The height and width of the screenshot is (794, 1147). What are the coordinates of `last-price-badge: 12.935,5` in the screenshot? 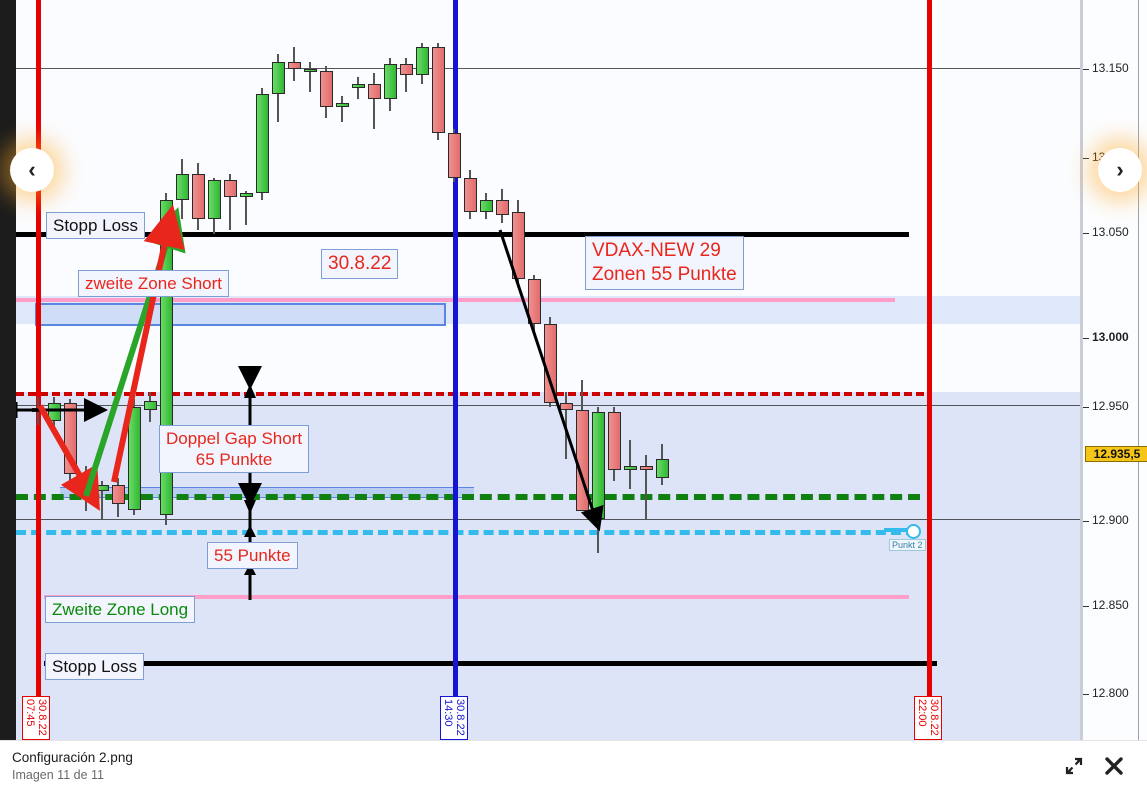 It's located at (1116, 454).